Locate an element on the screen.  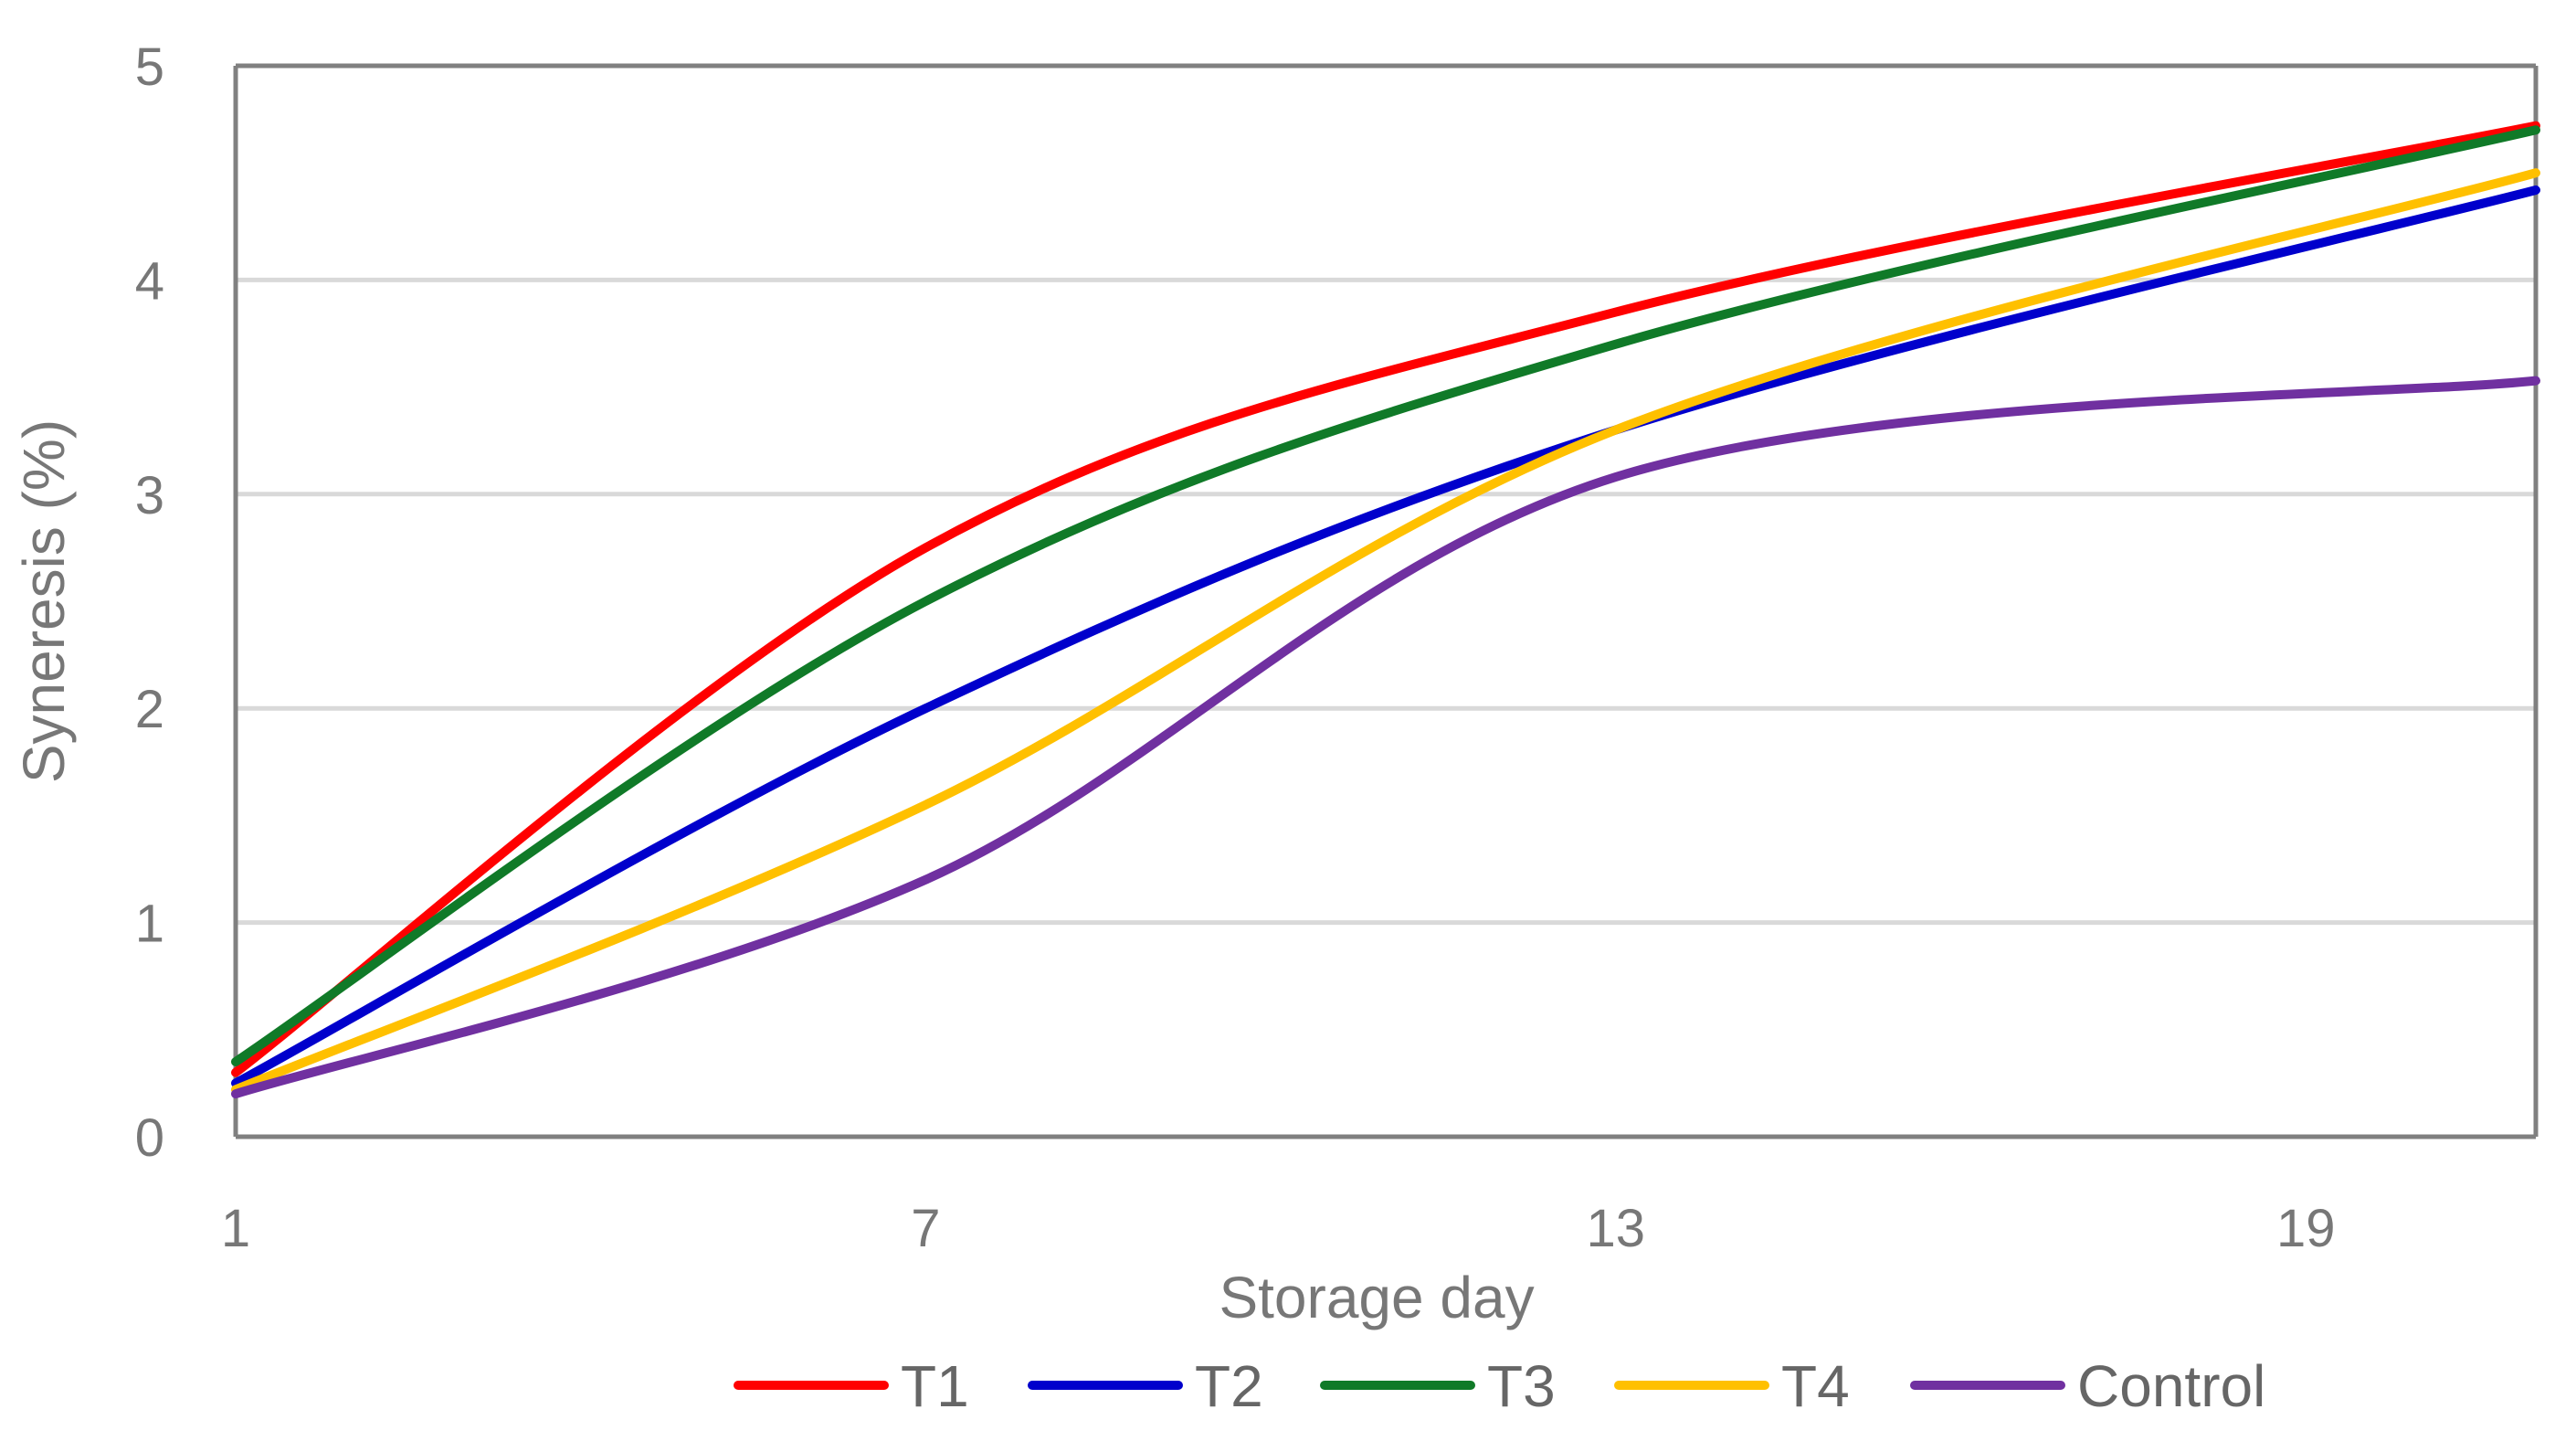
y-tick-label: 2 is located at coordinates (149, 709).